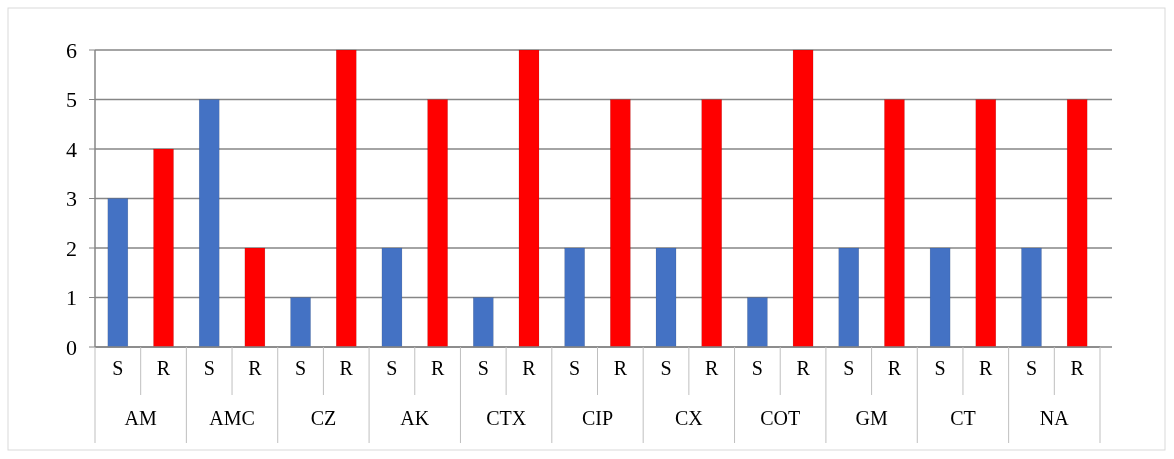 This screenshot has height=459, width=1174. What do you see at coordinates (963, 418) in the screenshot?
I see `x-tick-label: CT` at bounding box center [963, 418].